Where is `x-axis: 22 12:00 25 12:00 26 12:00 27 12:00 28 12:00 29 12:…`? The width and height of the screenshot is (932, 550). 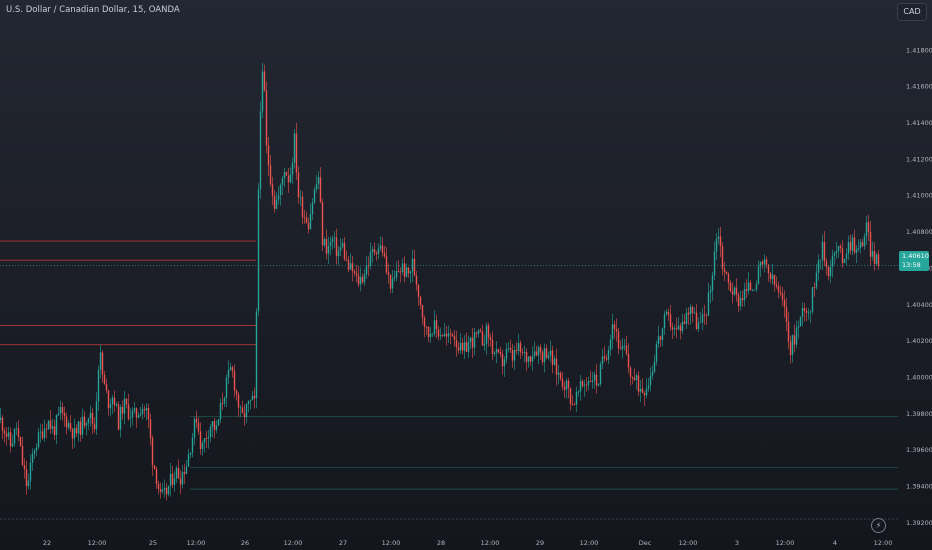 x-axis: 22 12:00 25 12:00 26 12:00 27 12:00 28 12:00 29 12:… is located at coordinates (468, 543).